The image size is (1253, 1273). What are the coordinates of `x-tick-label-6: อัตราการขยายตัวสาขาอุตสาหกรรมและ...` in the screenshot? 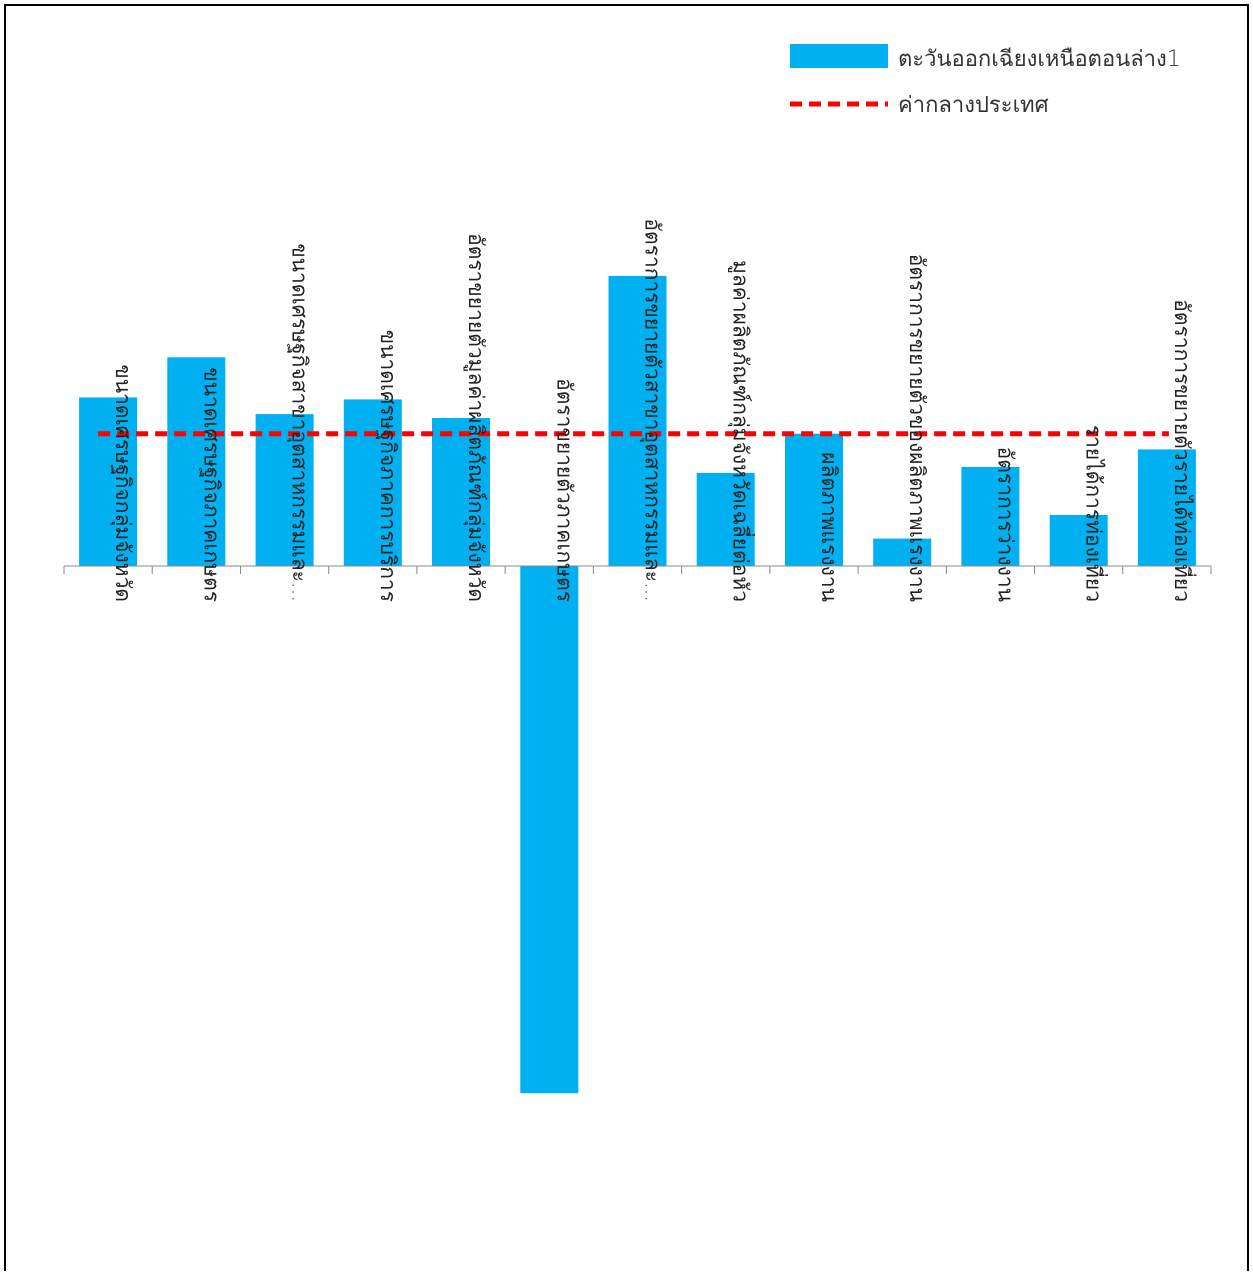 It's located at (652, 410).